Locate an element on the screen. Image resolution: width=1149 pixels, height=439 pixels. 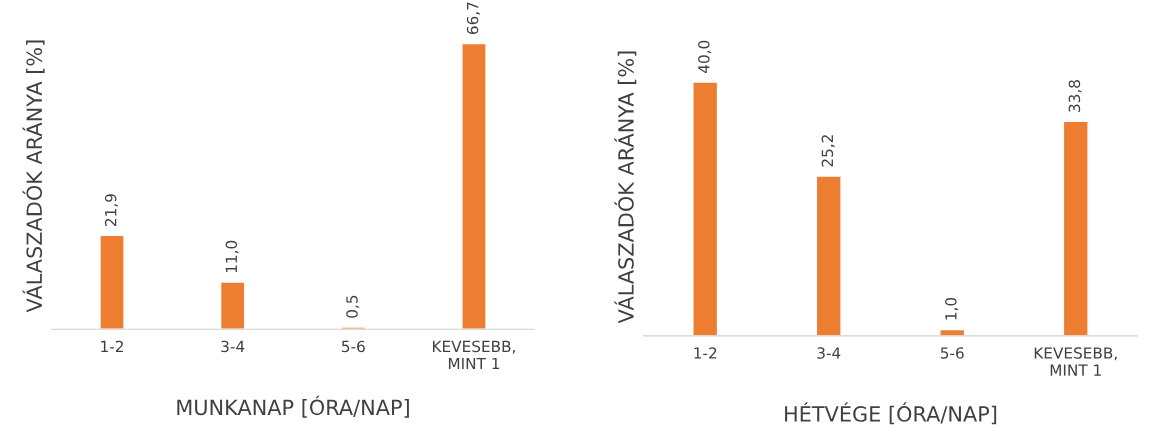
x-axis-title: MUNKANAP [ÓRA/NAP] is located at coordinates (293, 406).